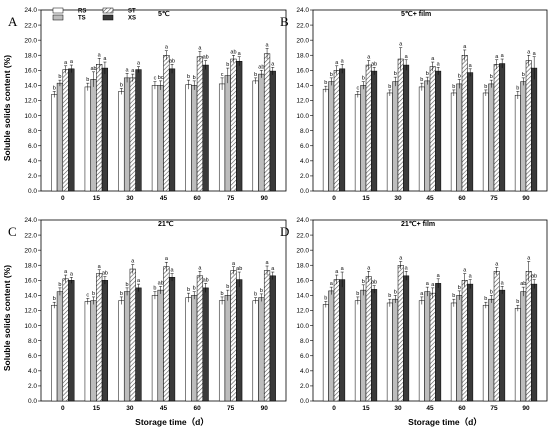  What do you see at coordinates (30, 220) in the screenshot?
I see `y-tick-label: 24.0` at bounding box center [30, 220].